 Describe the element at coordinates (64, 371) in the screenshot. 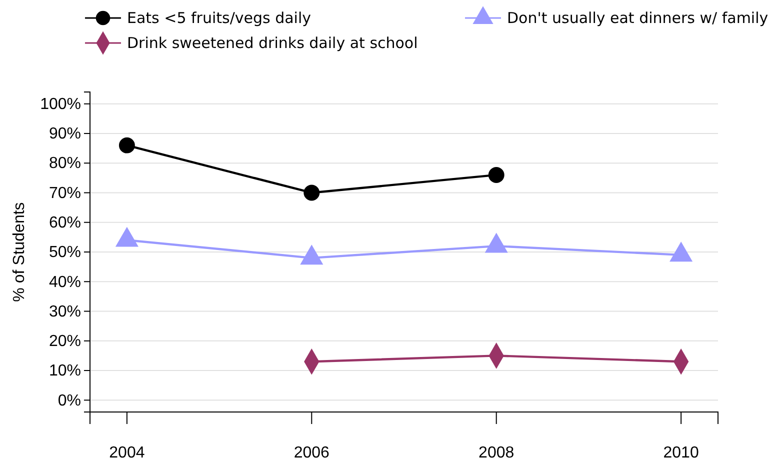

I see `y-tick-label: 10%` at that location.